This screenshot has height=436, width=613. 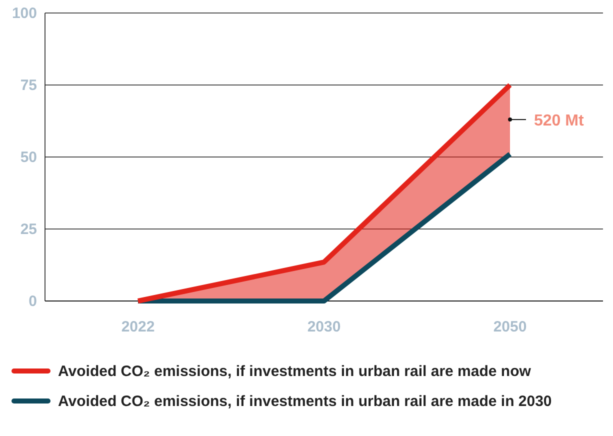 What do you see at coordinates (324, 327) in the screenshot?
I see `x-tick-label: 2030` at bounding box center [324, 327].